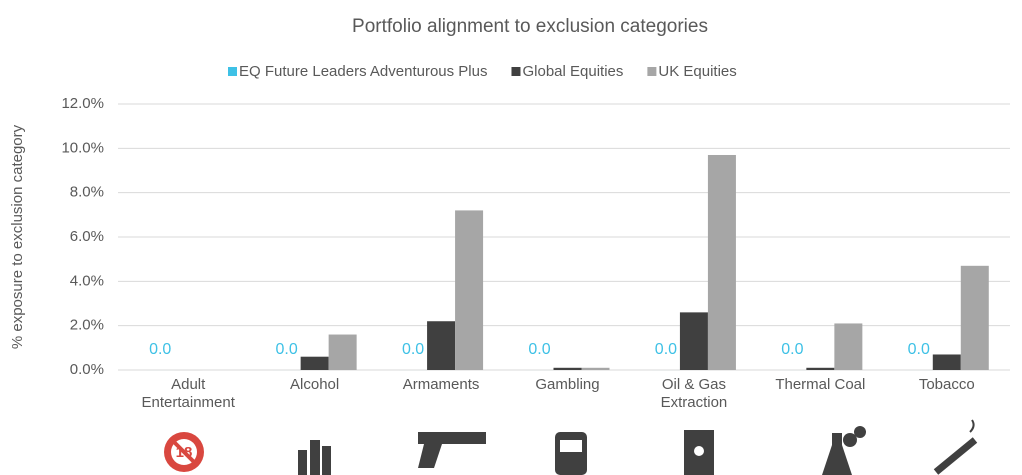 This screenshot has height=475, width=1022. Describe the element at coordinates (82, 147) in the screenshot. I see `y-tick-label: 10.0%` at that location.